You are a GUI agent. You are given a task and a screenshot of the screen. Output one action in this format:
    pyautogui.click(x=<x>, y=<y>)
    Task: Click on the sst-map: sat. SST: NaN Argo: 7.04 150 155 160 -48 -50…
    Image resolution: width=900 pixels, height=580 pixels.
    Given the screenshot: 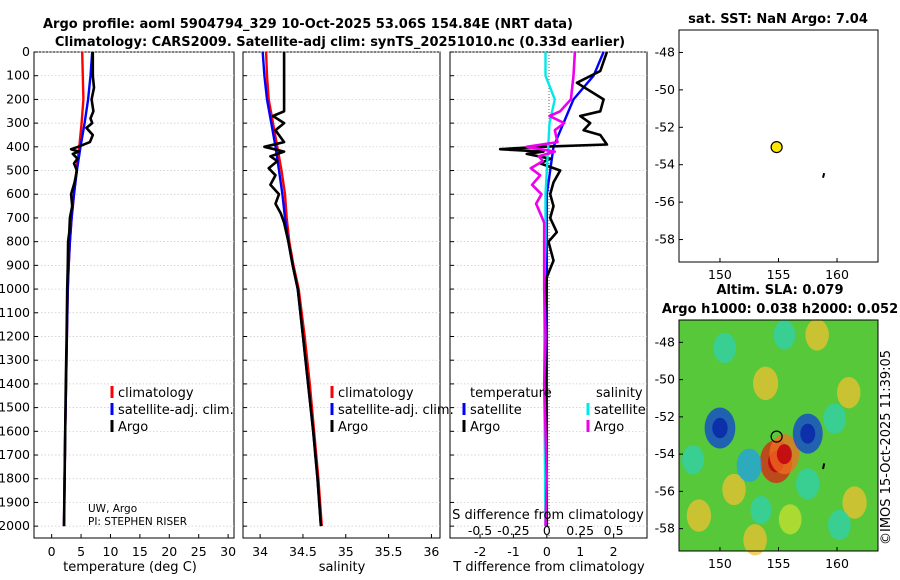 What is the action you would take?
    pyautogui.click(x=767, y=147)
    